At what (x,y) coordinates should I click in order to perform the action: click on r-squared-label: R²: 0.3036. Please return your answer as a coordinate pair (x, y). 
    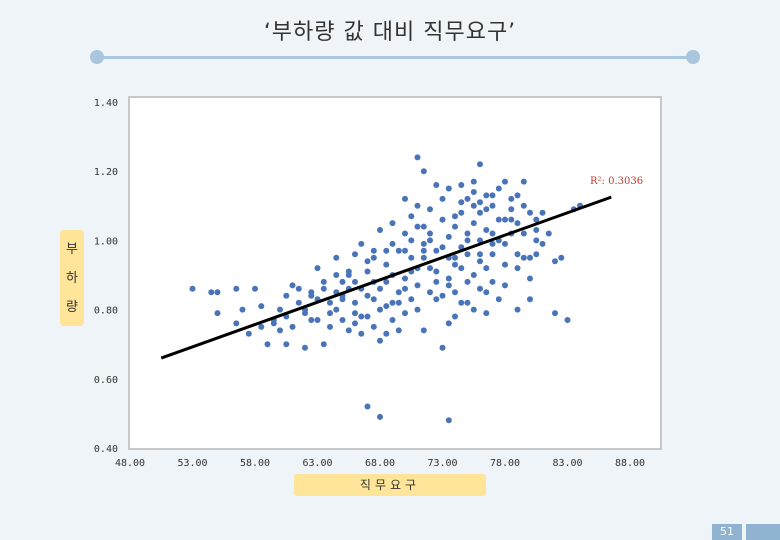
    Looking at the image, I should click on (617, 181).